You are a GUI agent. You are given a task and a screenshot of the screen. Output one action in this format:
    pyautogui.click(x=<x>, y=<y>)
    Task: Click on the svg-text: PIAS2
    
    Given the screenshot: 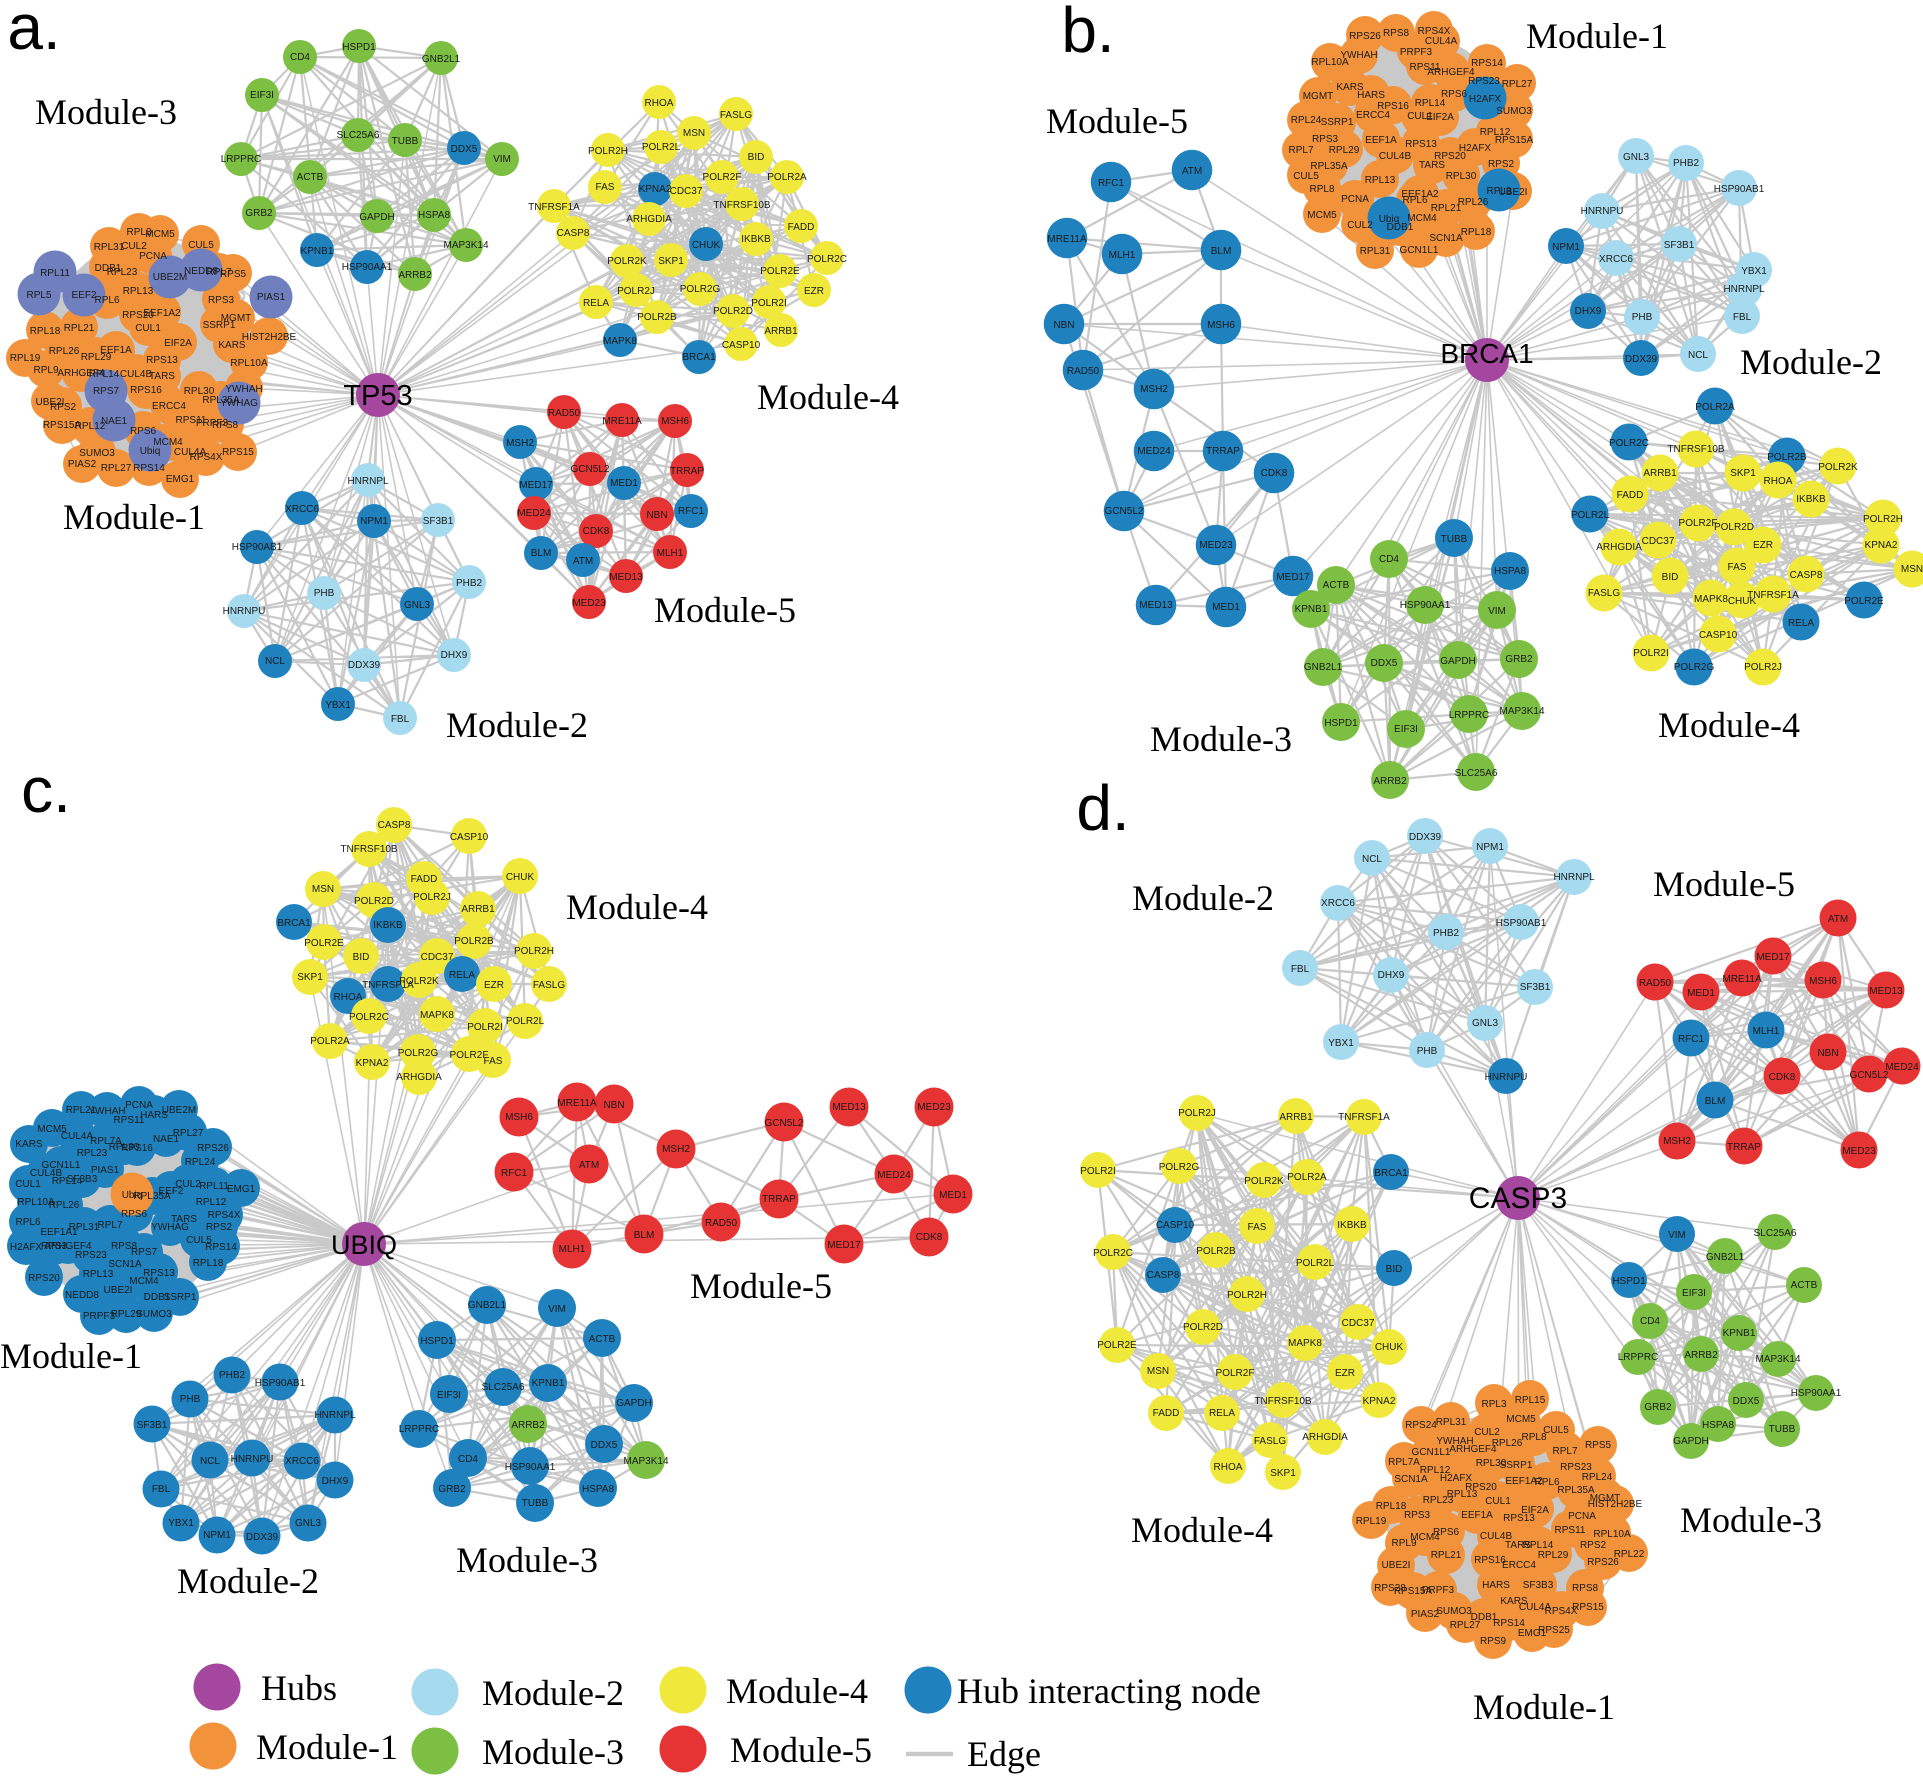 What is the action you would take?
    pyautogui.click(x=1425, y=1614)
    